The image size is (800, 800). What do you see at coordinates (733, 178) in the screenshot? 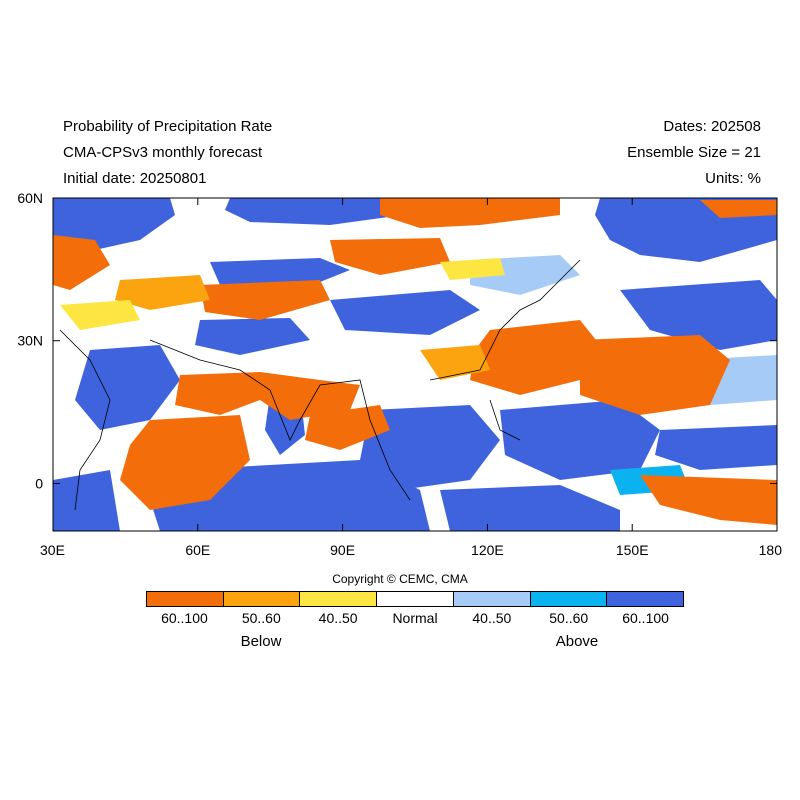
I see `units-label: Units: %` at bounding box center [733, 178].